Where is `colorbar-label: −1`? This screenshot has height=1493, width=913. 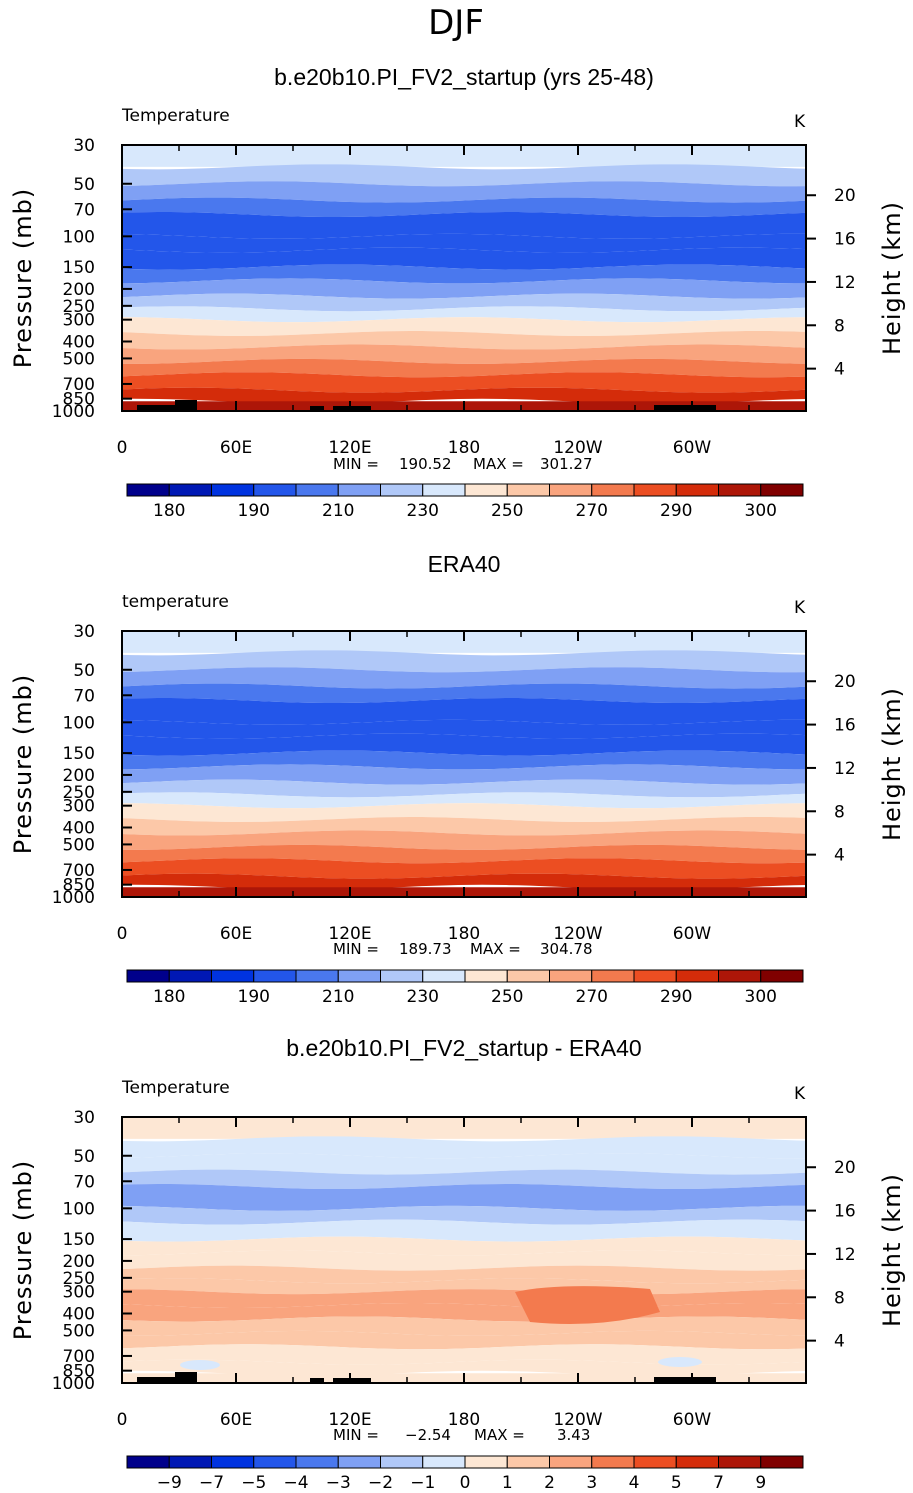
colorbar-label: −1 is located at coordinates (422, 1483).